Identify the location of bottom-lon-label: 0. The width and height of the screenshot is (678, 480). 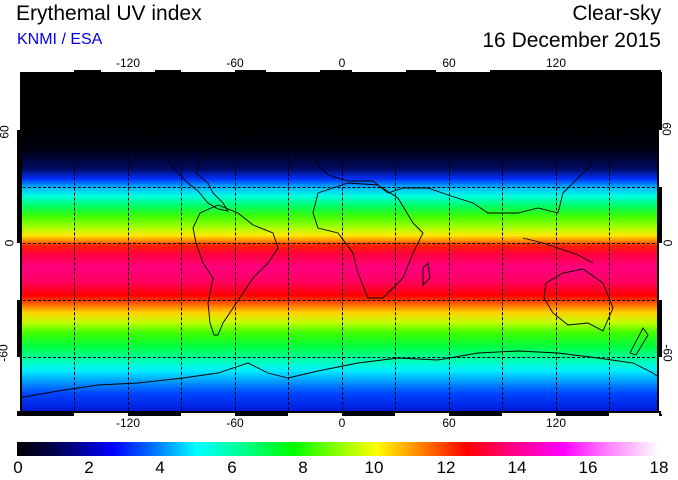
(342, 423).